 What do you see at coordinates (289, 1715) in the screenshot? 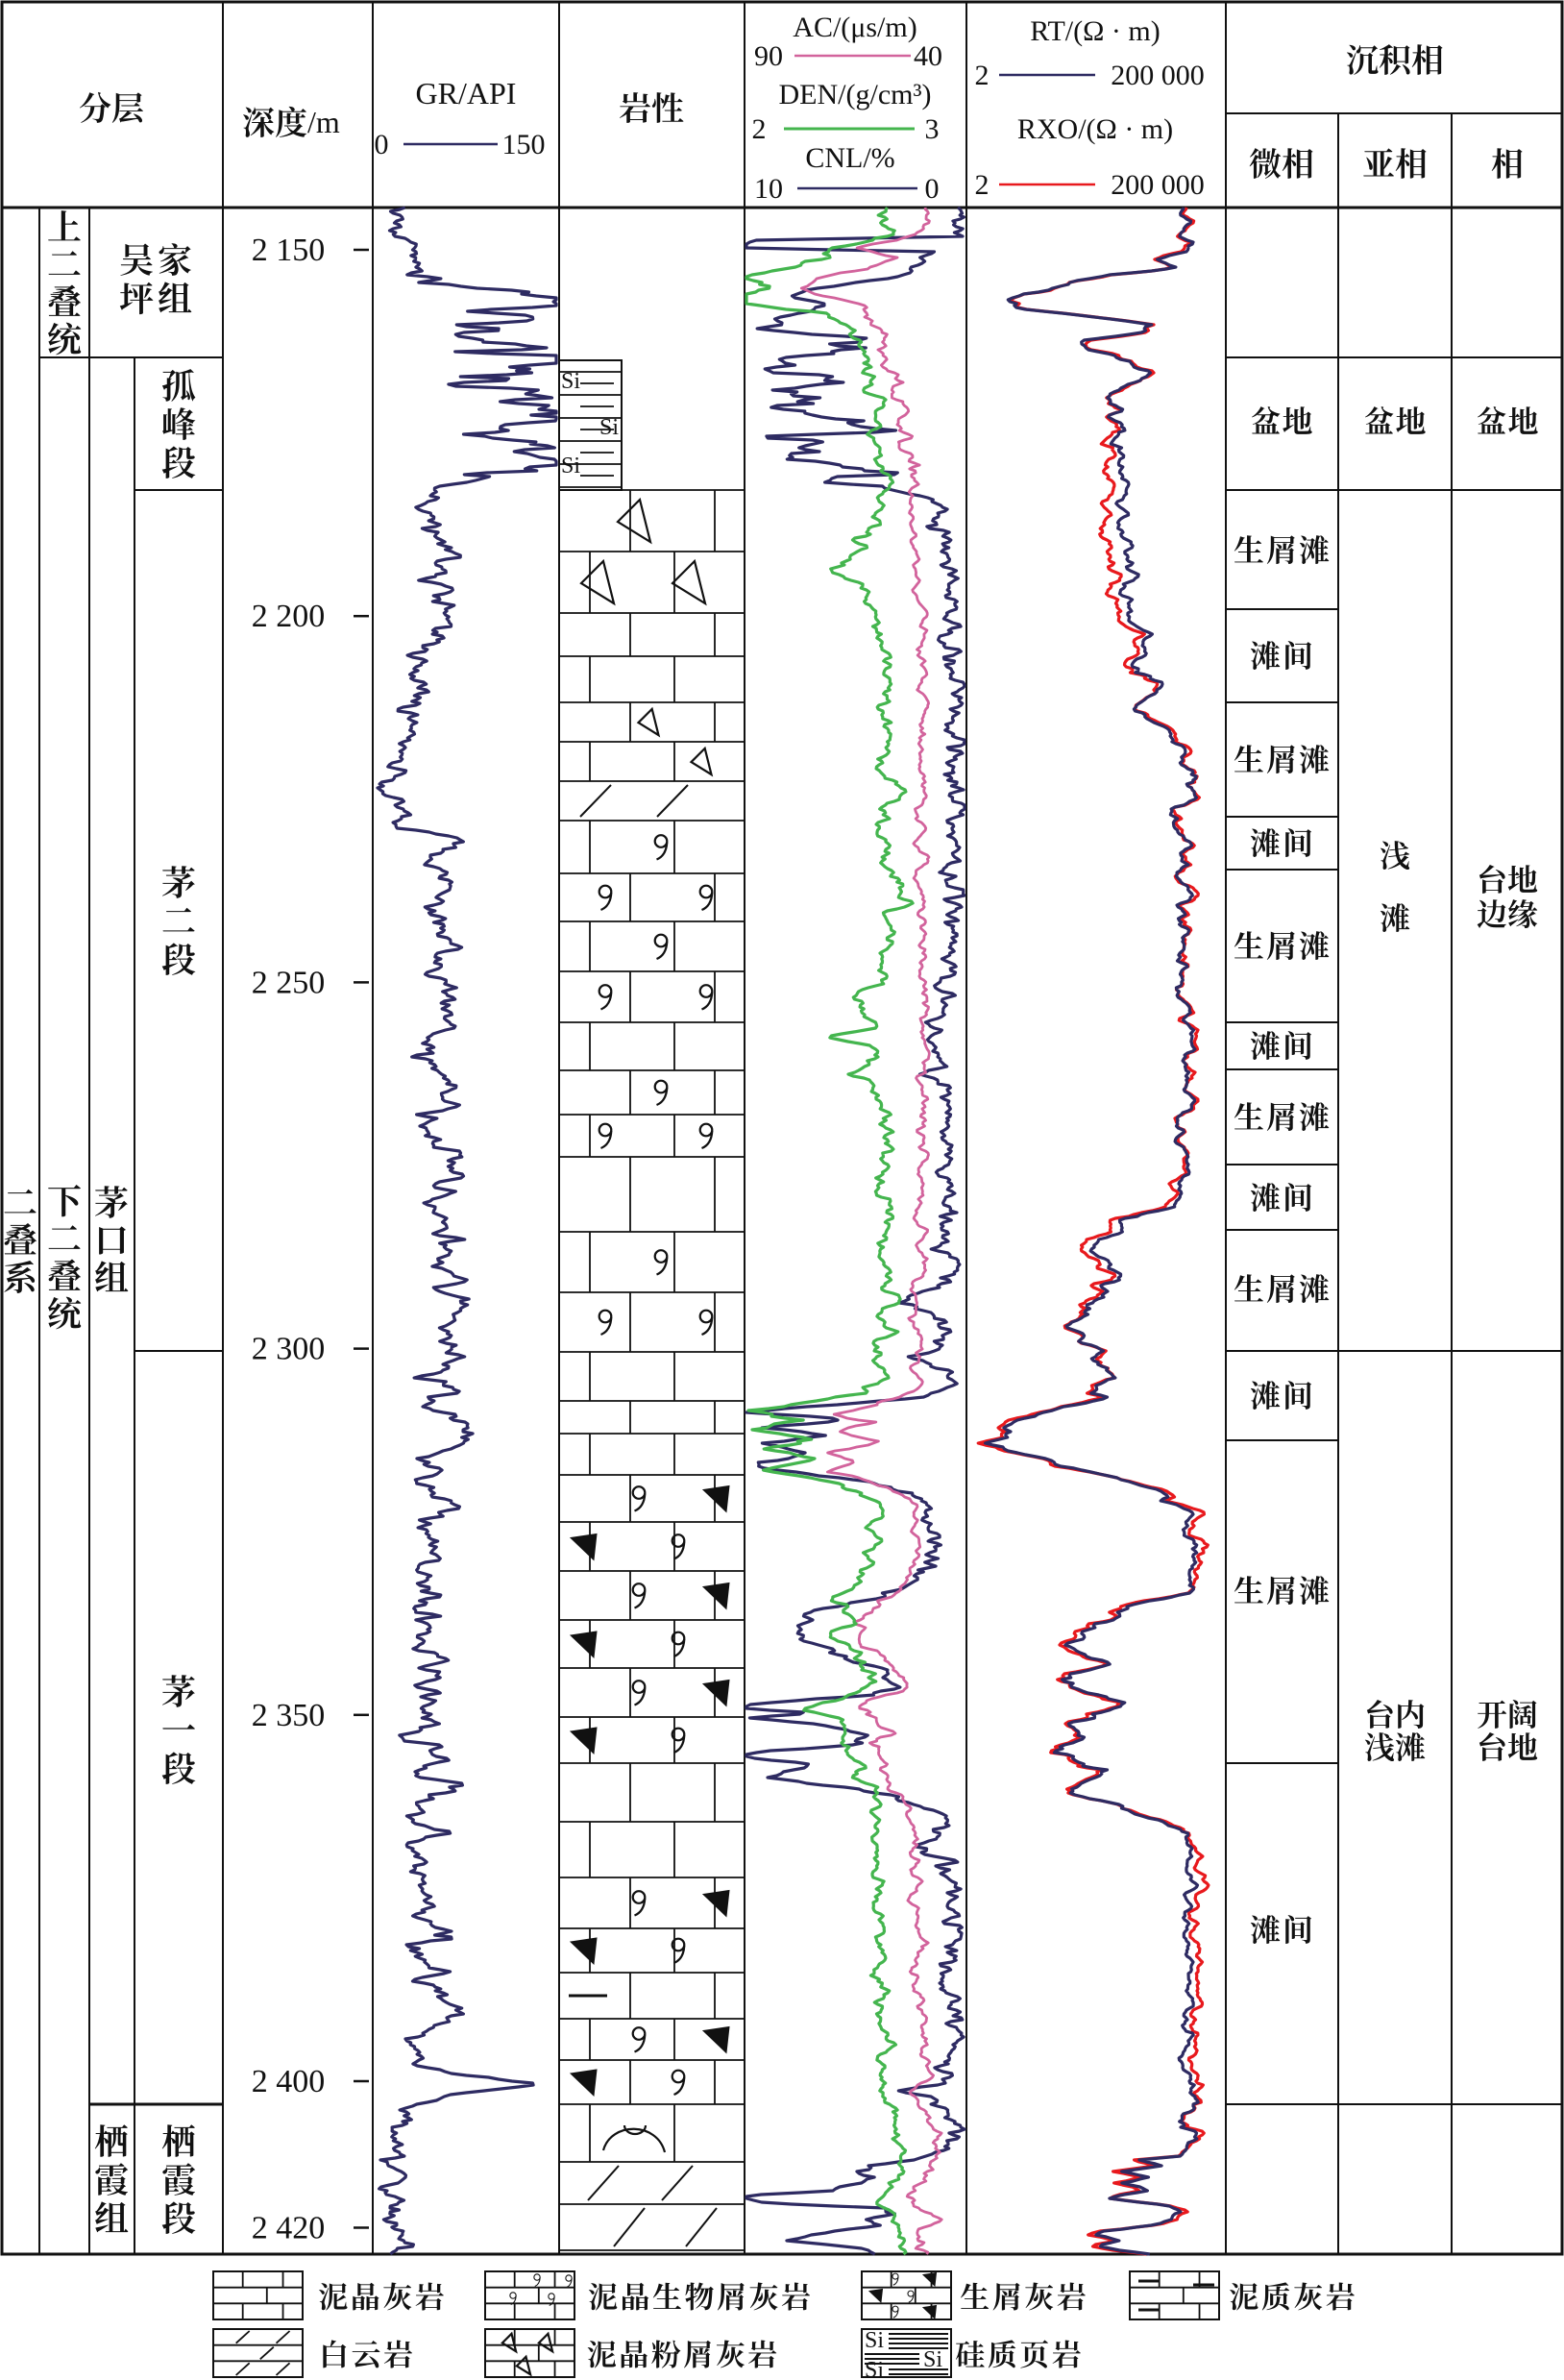
I see `svg-text: 2 350` at bounding box center [289, 1715].